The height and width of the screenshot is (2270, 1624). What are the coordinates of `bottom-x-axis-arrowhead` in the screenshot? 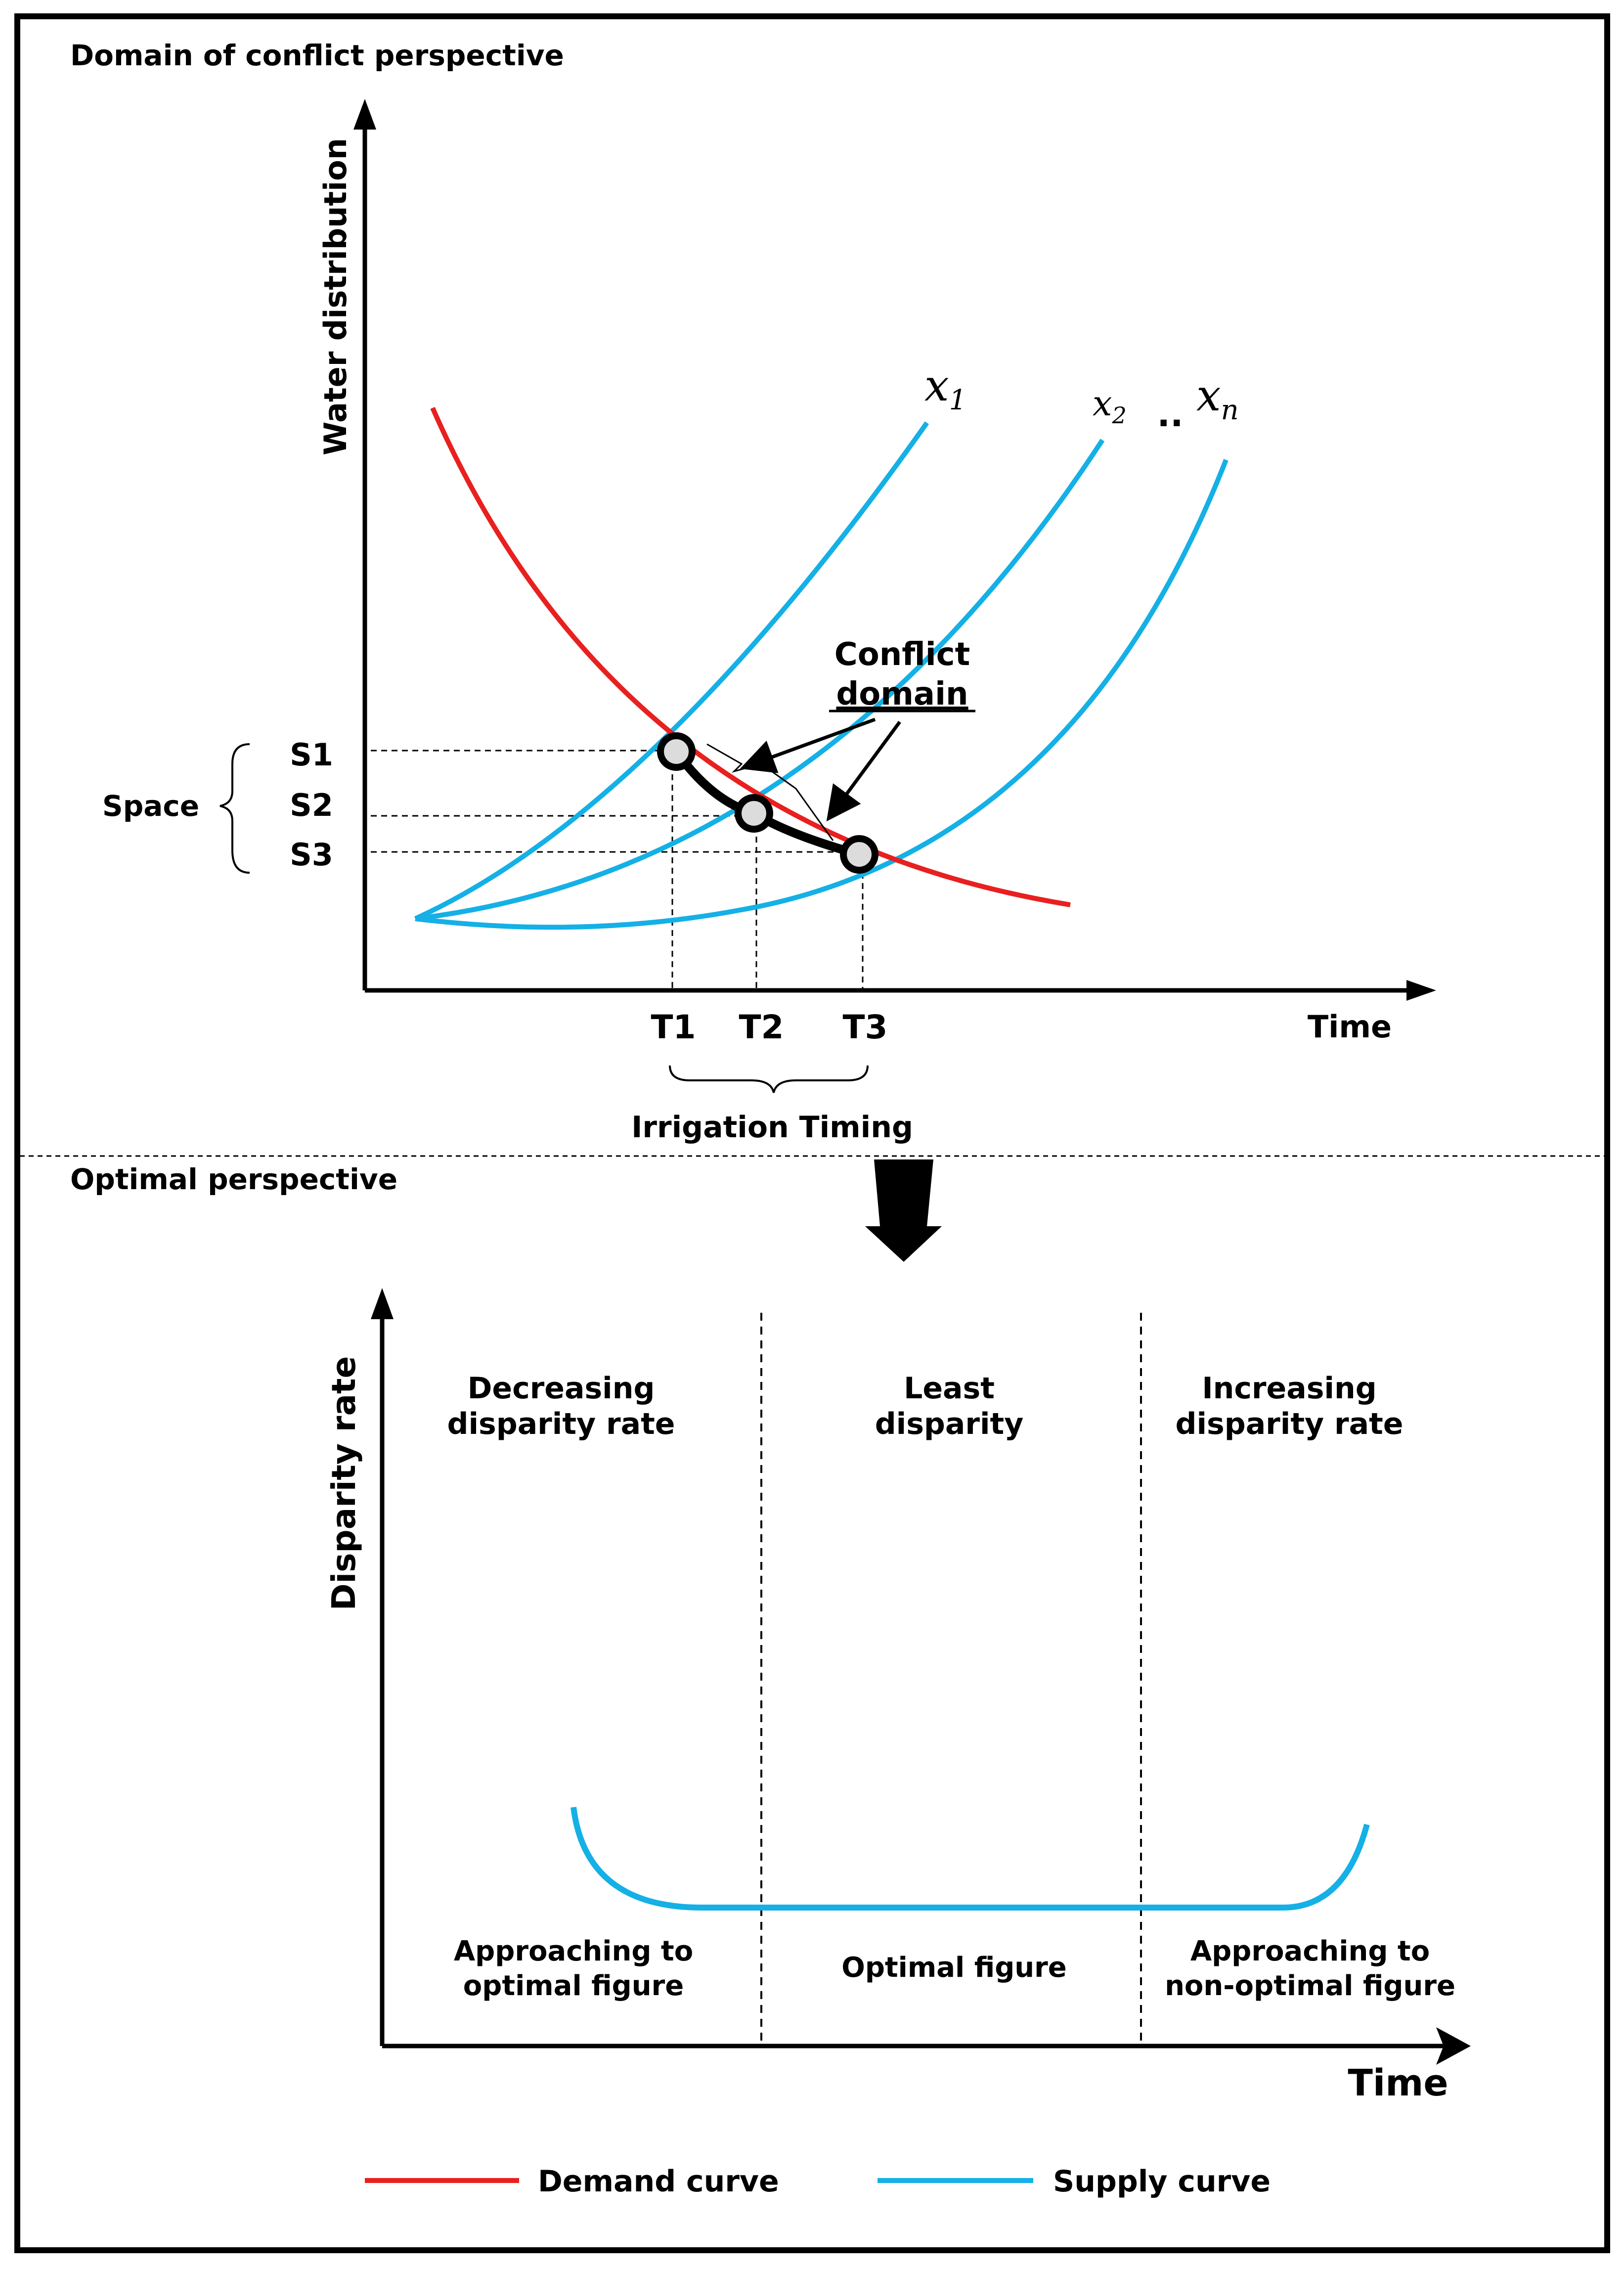 It's located at (1454, 2046).